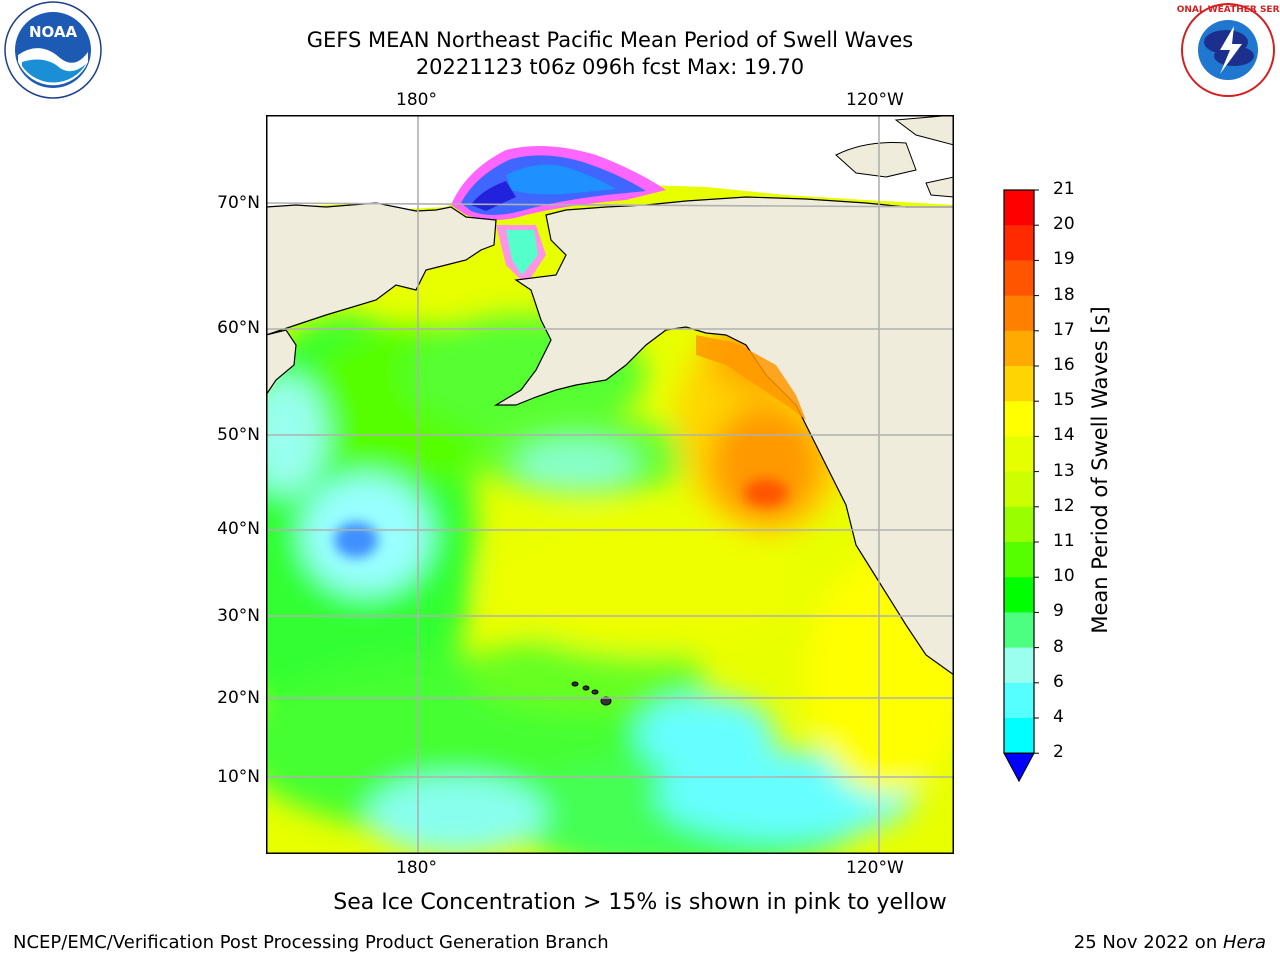 The width and height of the screenshot is (1280, 960). Describe the element at coordinates (238, 616) in the screenshot. I see `lat-label-30n: 30°N` at that location.